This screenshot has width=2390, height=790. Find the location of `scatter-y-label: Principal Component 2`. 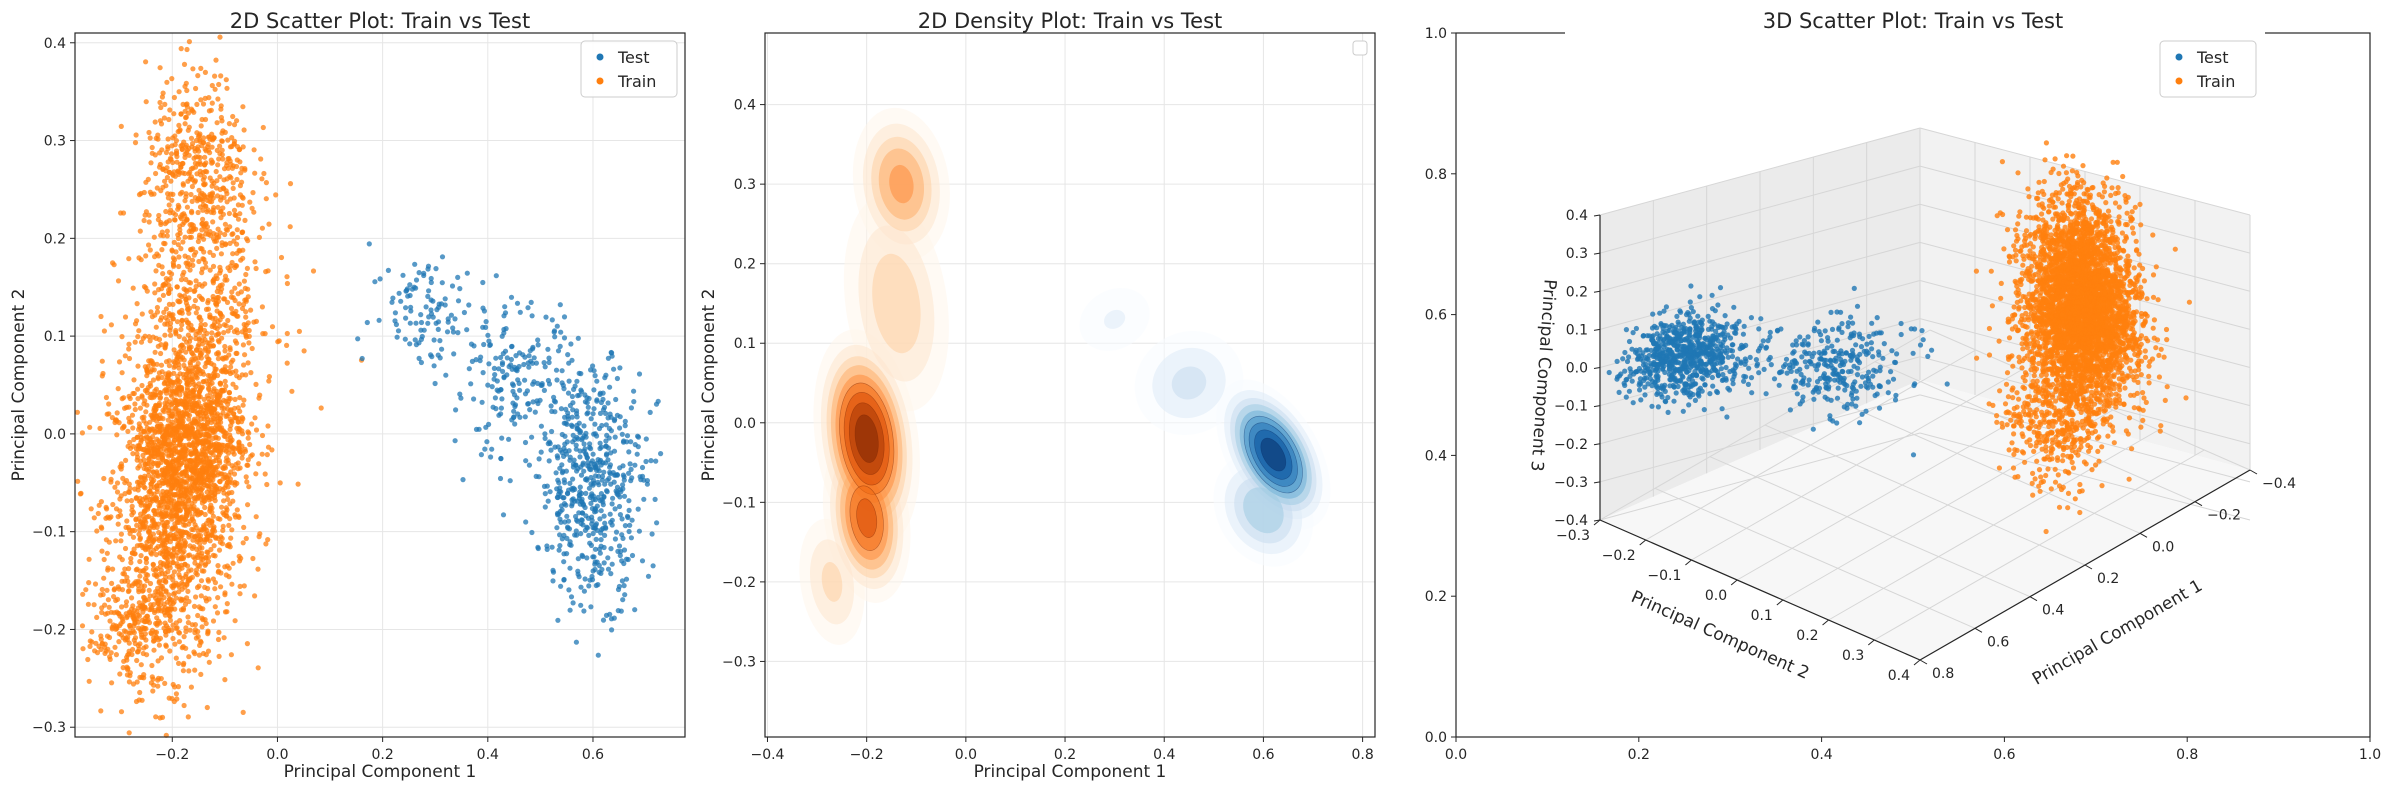

scatter-y-label: Principal Component 2 is located at coordinates (19, 385).